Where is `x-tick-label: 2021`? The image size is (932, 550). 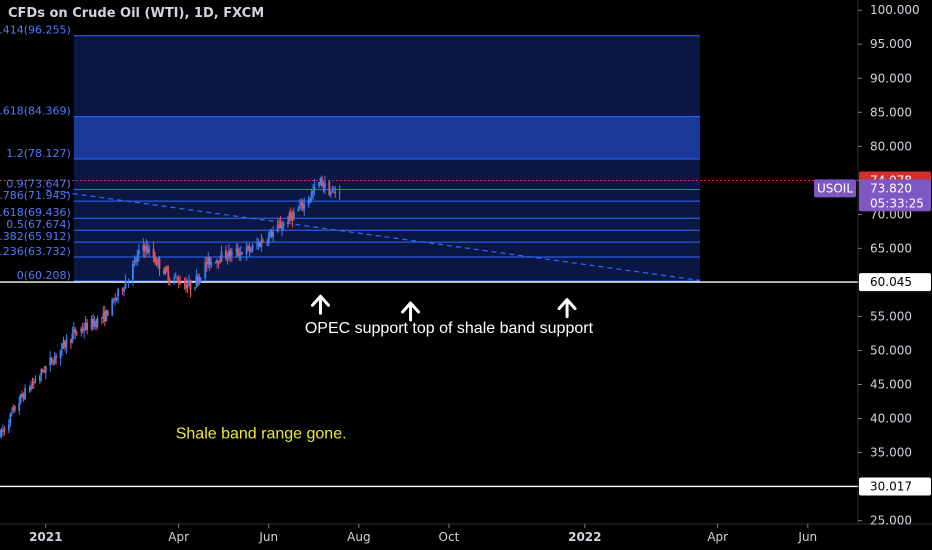
x-tick-label: 2021 is located at coordinates (45, 537).